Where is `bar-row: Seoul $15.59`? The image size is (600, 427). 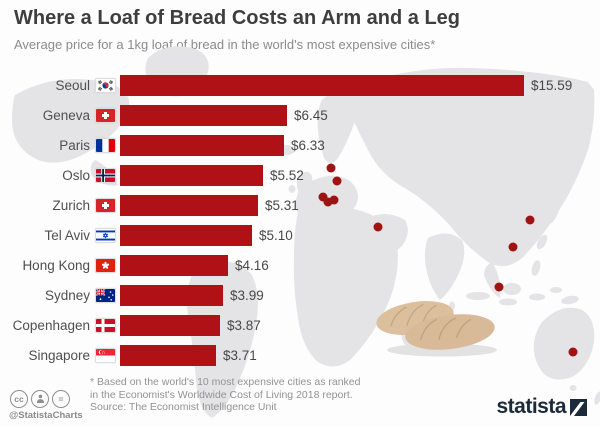
bar-row: Seoul $15.59 is located at coordinates (300, 85).